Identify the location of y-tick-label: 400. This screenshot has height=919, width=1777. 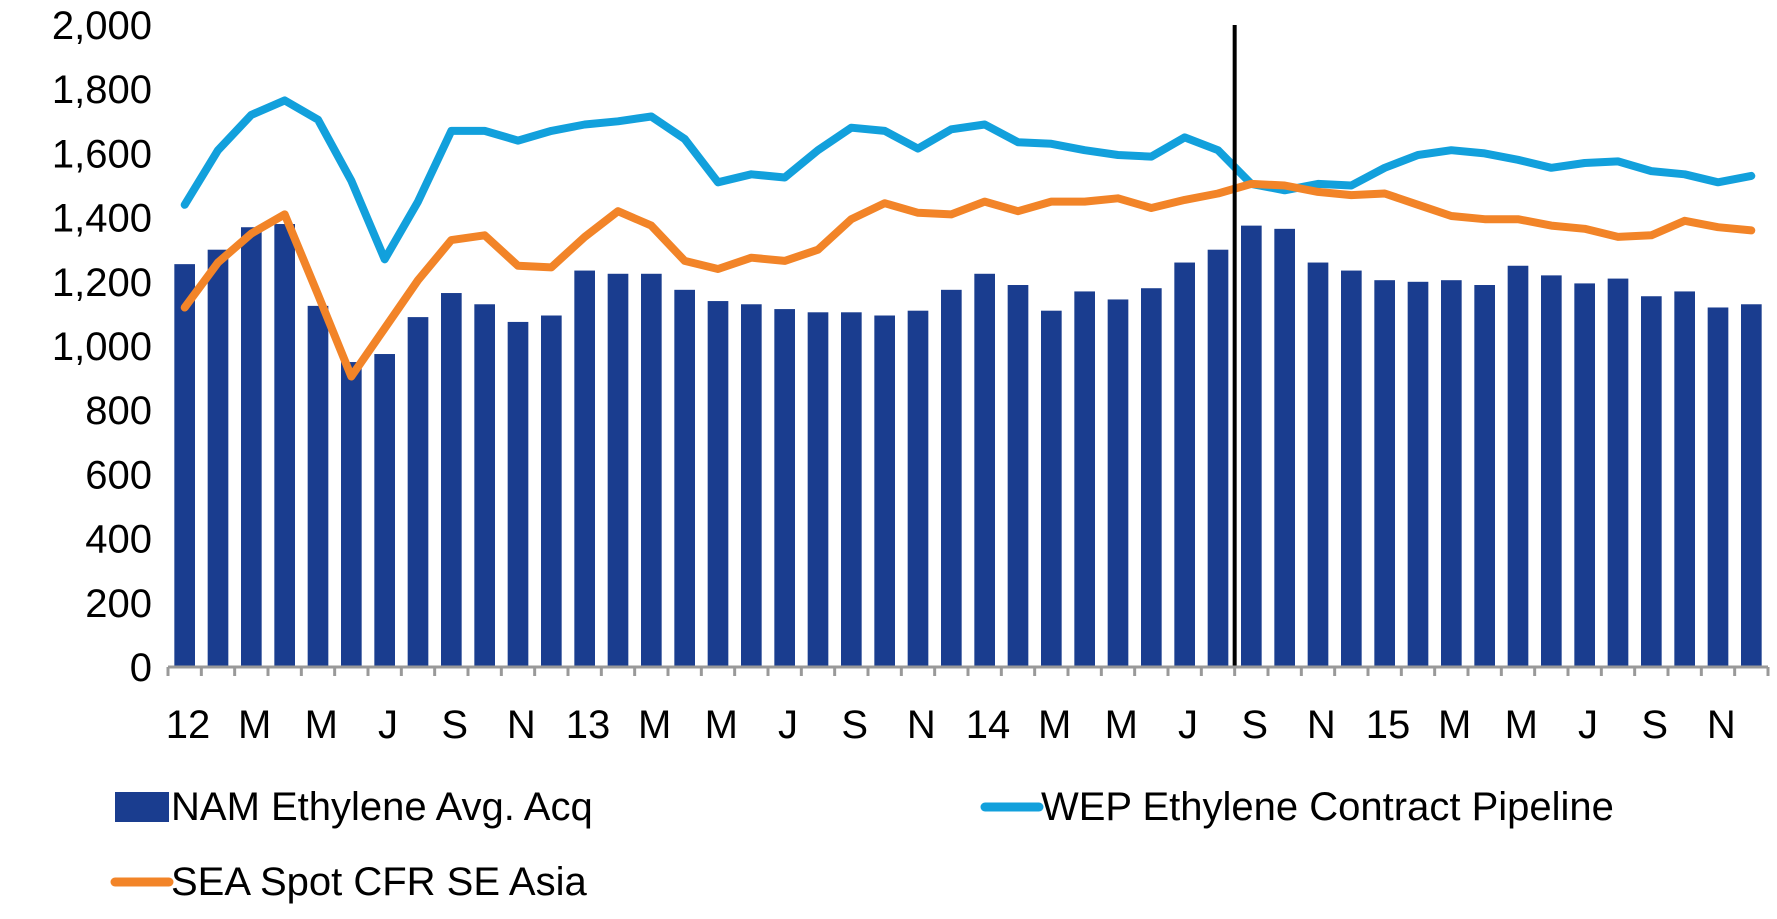
(118, 540).